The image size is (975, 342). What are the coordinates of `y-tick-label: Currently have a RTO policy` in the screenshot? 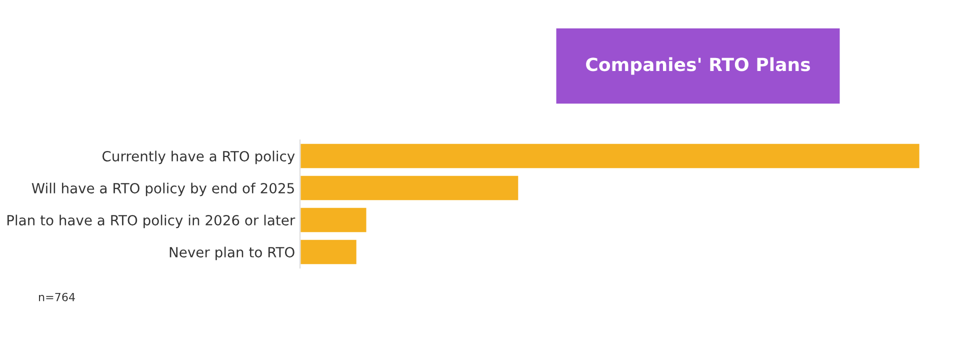 It's located at (198, 157).